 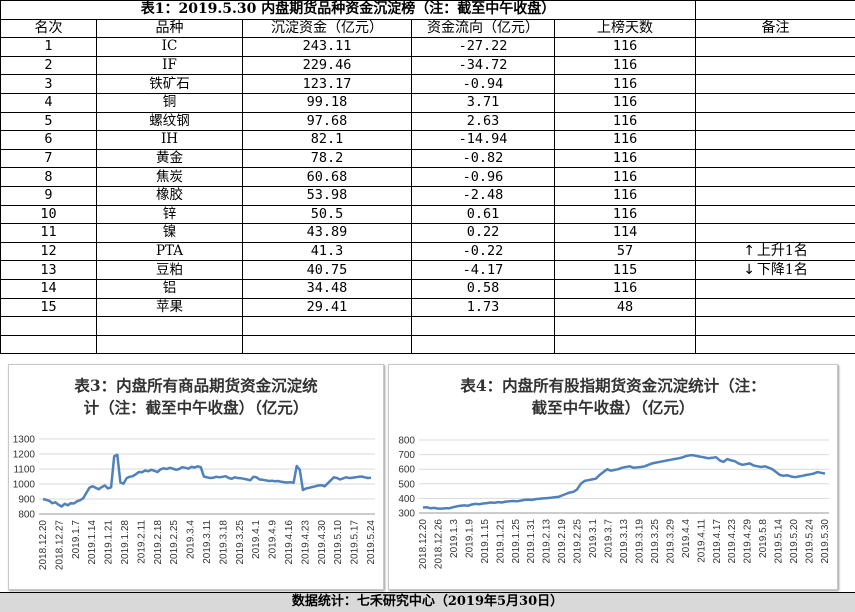 What do you see at coordinates (327, 288) in the screenshot?
I see `fund-cell: 34.48` at bounding box center [327, 288].